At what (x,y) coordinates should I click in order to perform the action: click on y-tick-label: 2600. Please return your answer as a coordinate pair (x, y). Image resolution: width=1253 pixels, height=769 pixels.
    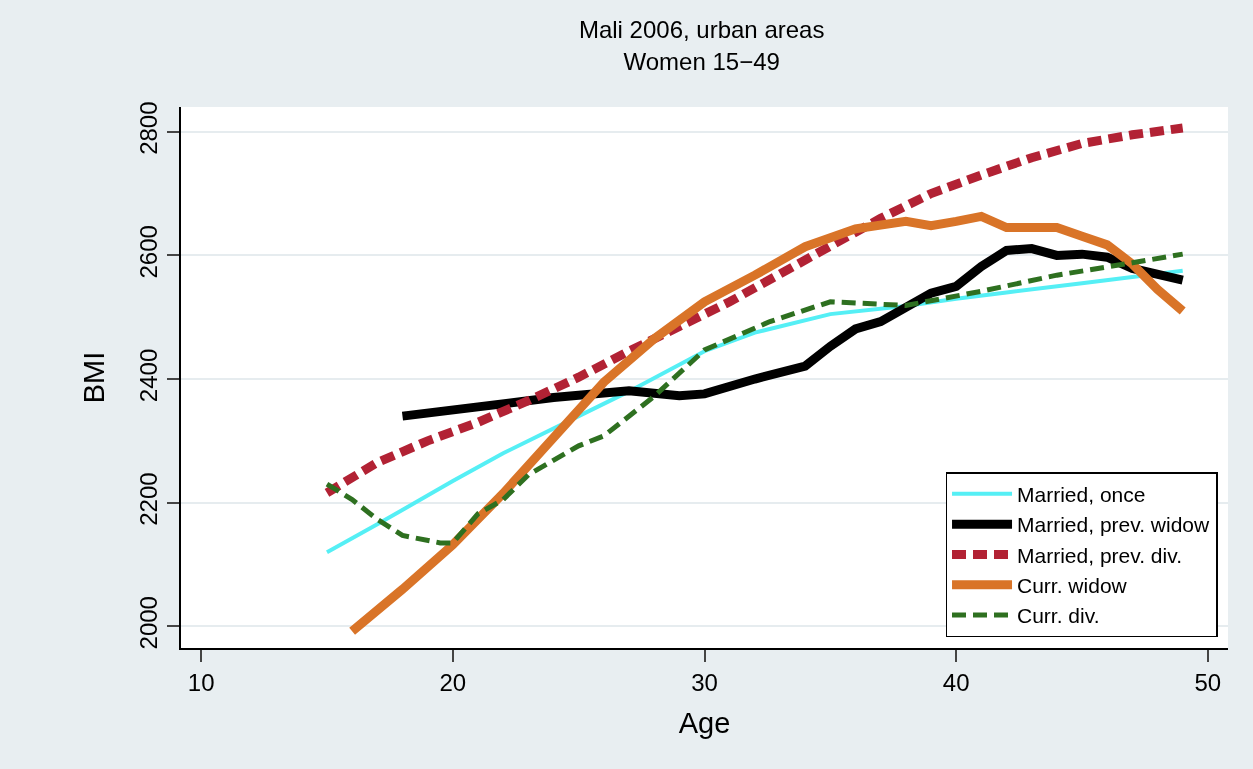
    Looking at the image, I should click on (149, 252).